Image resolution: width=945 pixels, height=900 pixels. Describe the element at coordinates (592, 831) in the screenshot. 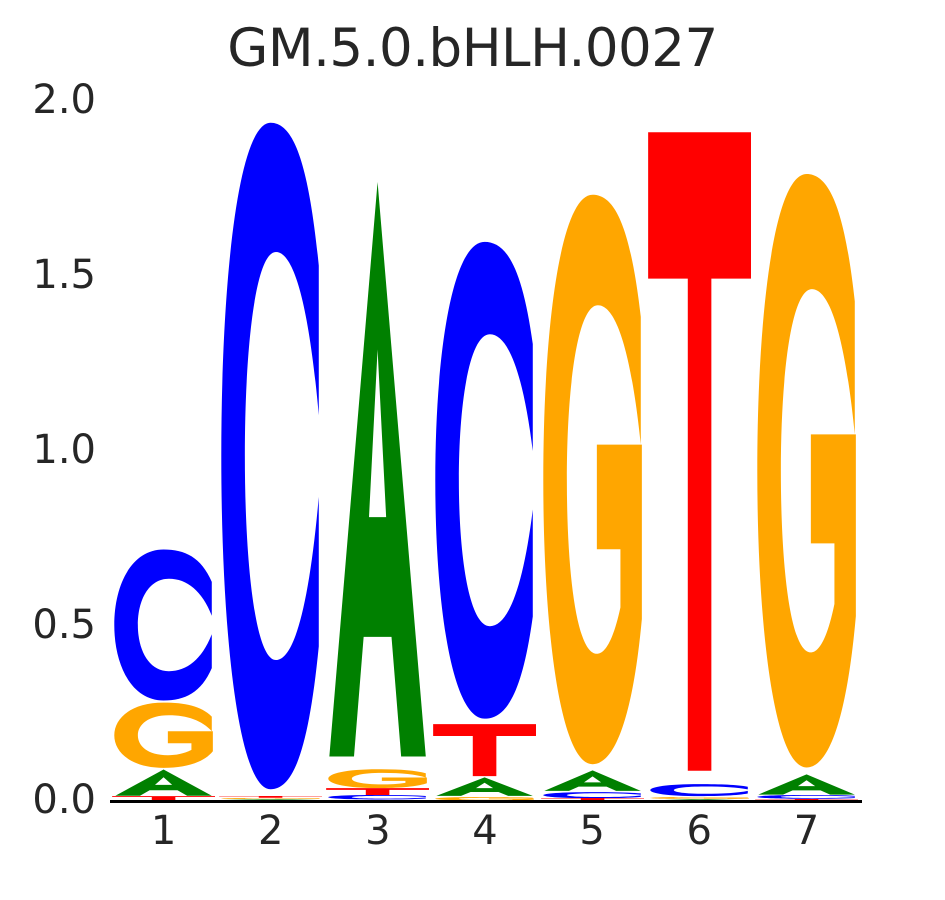

I see `x-tick-label-5: 5` at that location.